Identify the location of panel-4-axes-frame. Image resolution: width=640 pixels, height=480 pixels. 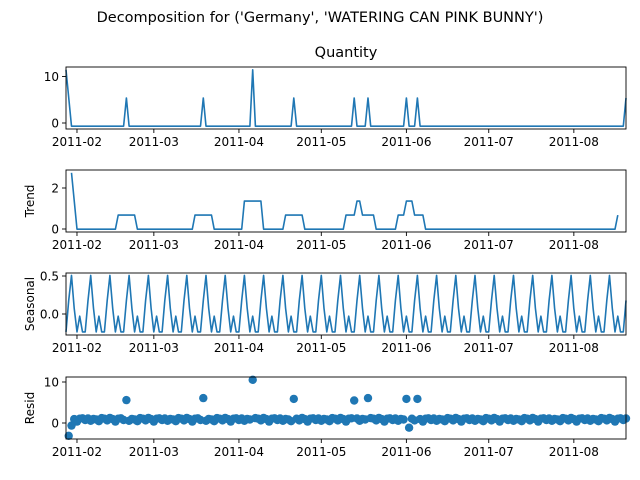
(346, 408).